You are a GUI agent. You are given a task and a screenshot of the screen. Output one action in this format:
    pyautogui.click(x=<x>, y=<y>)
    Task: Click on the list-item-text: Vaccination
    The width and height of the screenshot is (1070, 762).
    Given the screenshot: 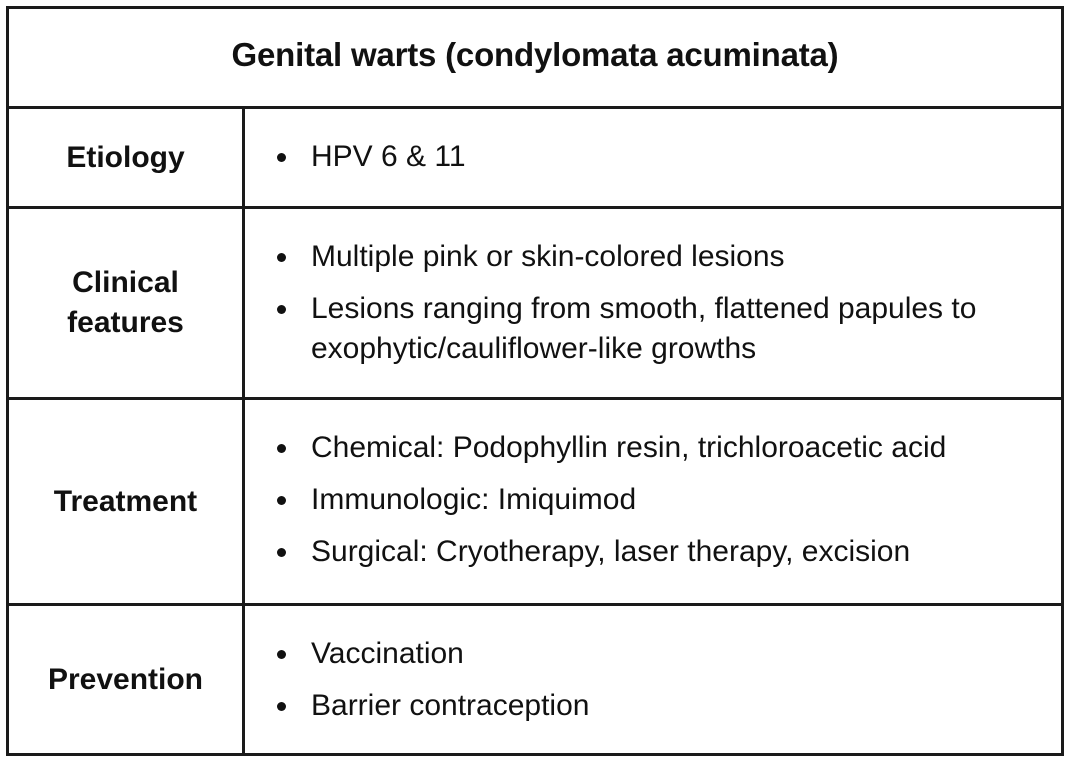 What is the action you would take?
    pyautogui.click(x=387, y=653)
    